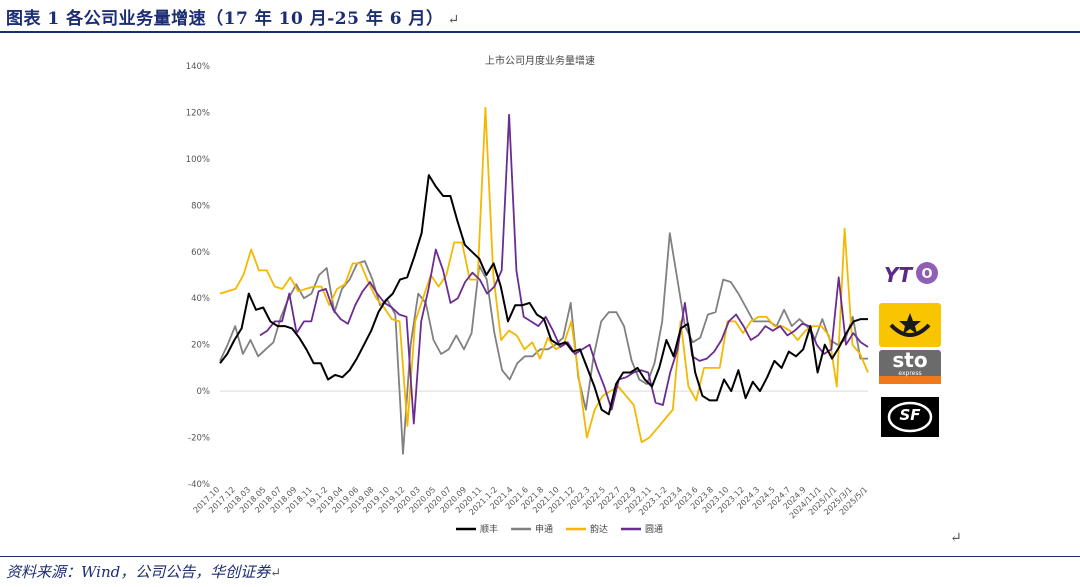  What do you see at coordinates (898, 275) in the screenshot?
I see `svg-text: YT` at bounding box center [898, 275].